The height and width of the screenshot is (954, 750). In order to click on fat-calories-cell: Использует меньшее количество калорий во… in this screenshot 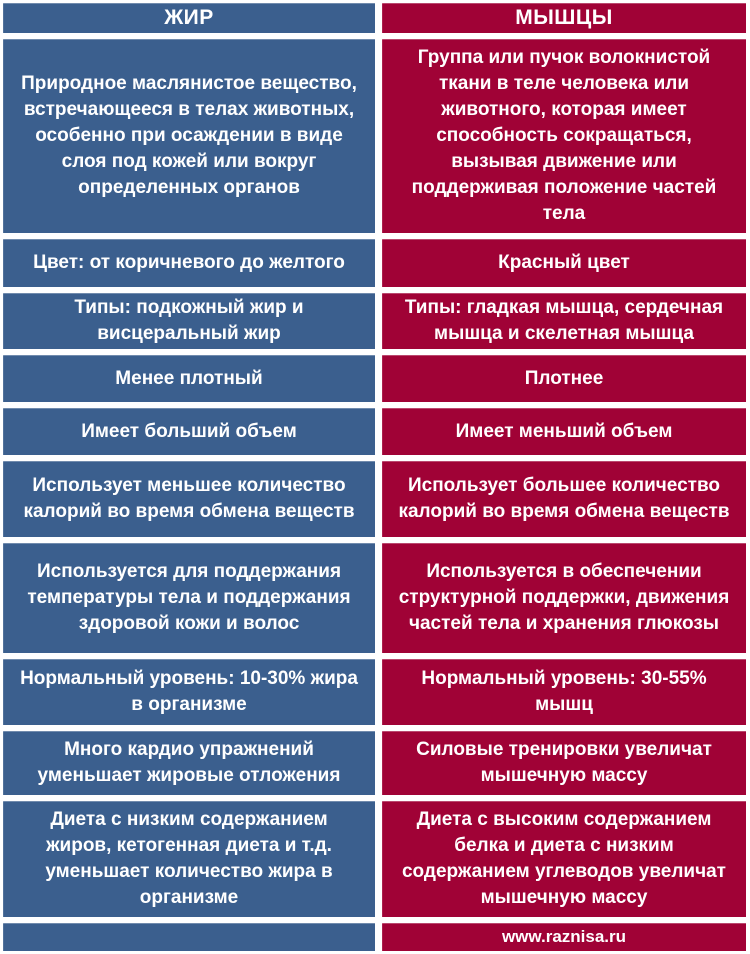, I will do `click(189, 499)`.